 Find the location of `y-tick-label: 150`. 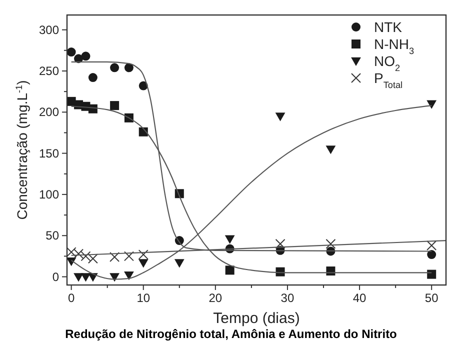

y-tick-label: 150 is located at coordinates (49, 153).